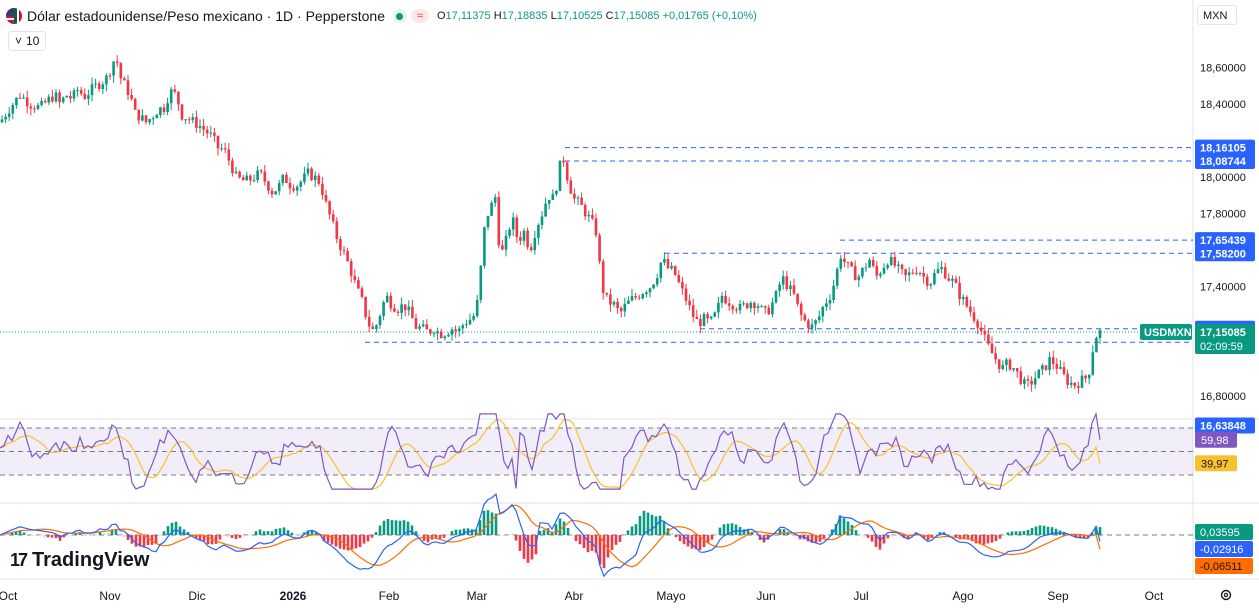 Image resolution: width=1259 pixels, height=609 pixels. What do you see at coordinates (80, 560) in the screenshot?
I see `tradingview-logo: 17 TradingView` at bounding box center [80, 560].